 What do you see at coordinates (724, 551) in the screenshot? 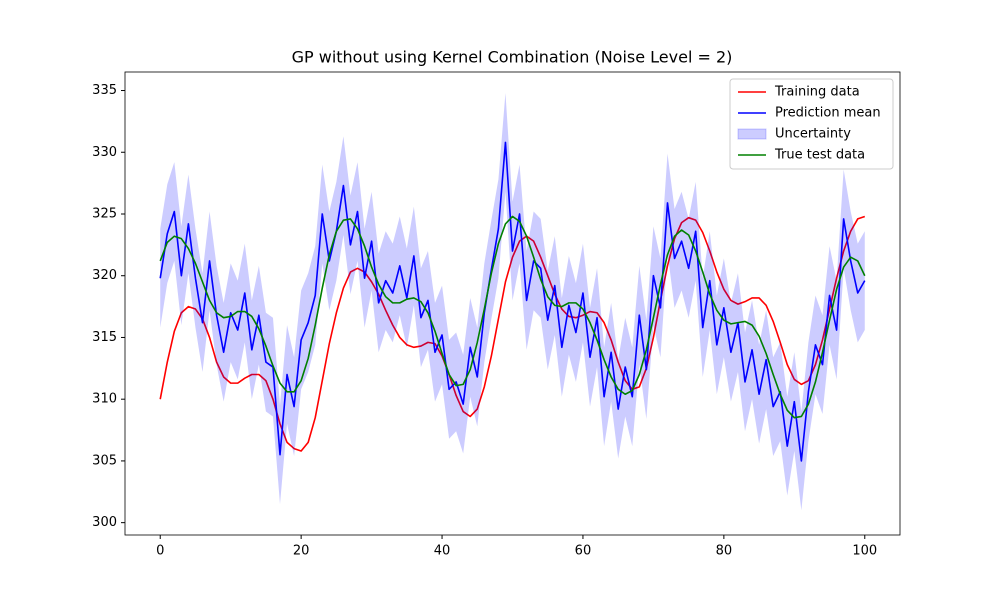
I see `x-tick-label: 80` at bounding box center [724, 551].